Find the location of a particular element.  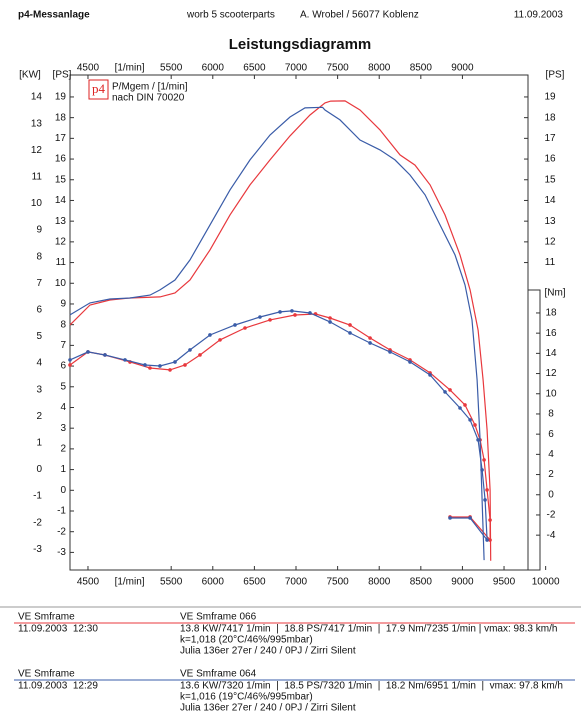

ps-tick-label: 11 is located at coordinates (61, 262).